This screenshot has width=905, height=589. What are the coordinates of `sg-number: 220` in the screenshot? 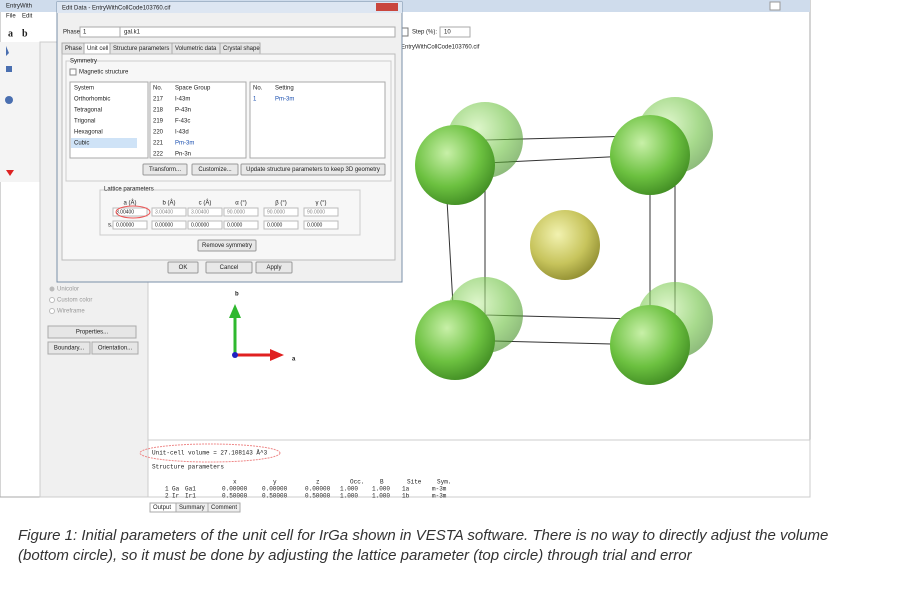 It's located at (158, 133).